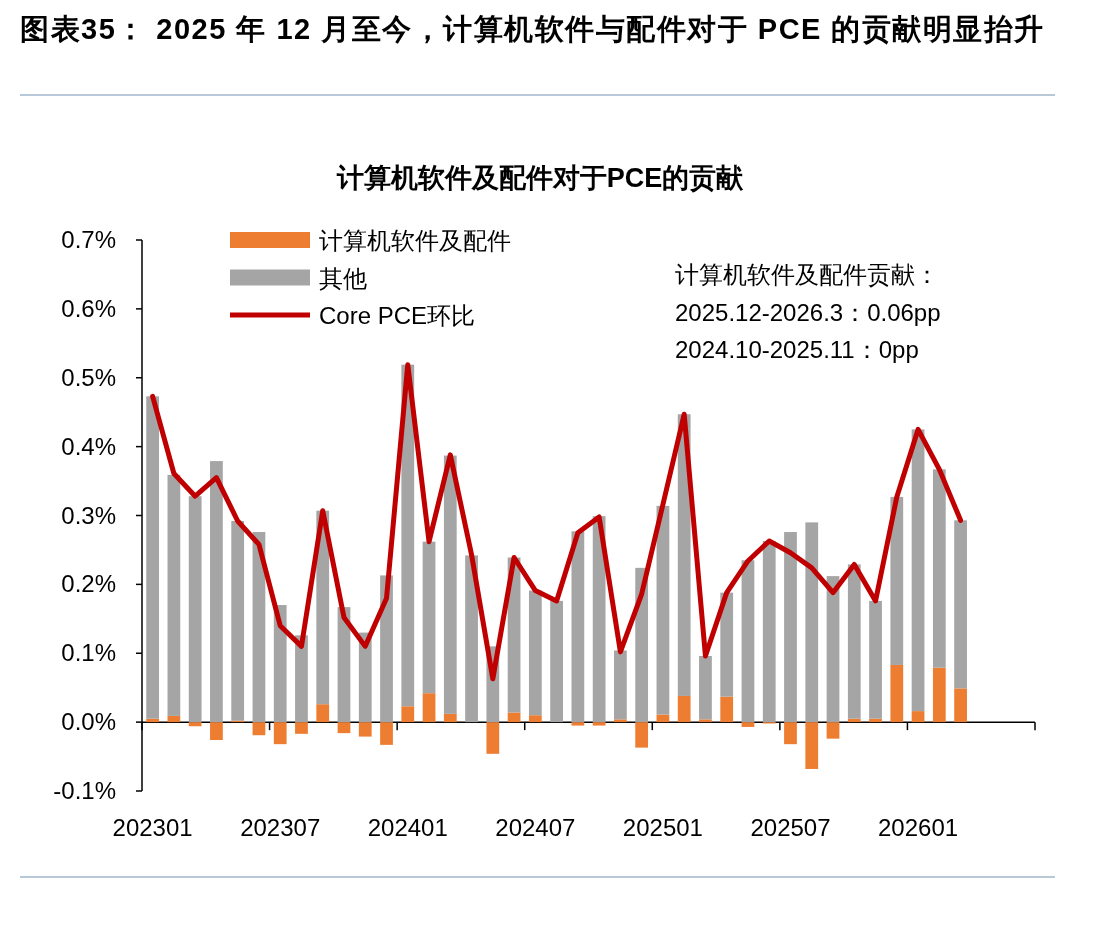  What do you see at coordinates (397, 315) in the screenshot?
I see `legend-label: Core PCE环比` at bounding box center [397, 315].